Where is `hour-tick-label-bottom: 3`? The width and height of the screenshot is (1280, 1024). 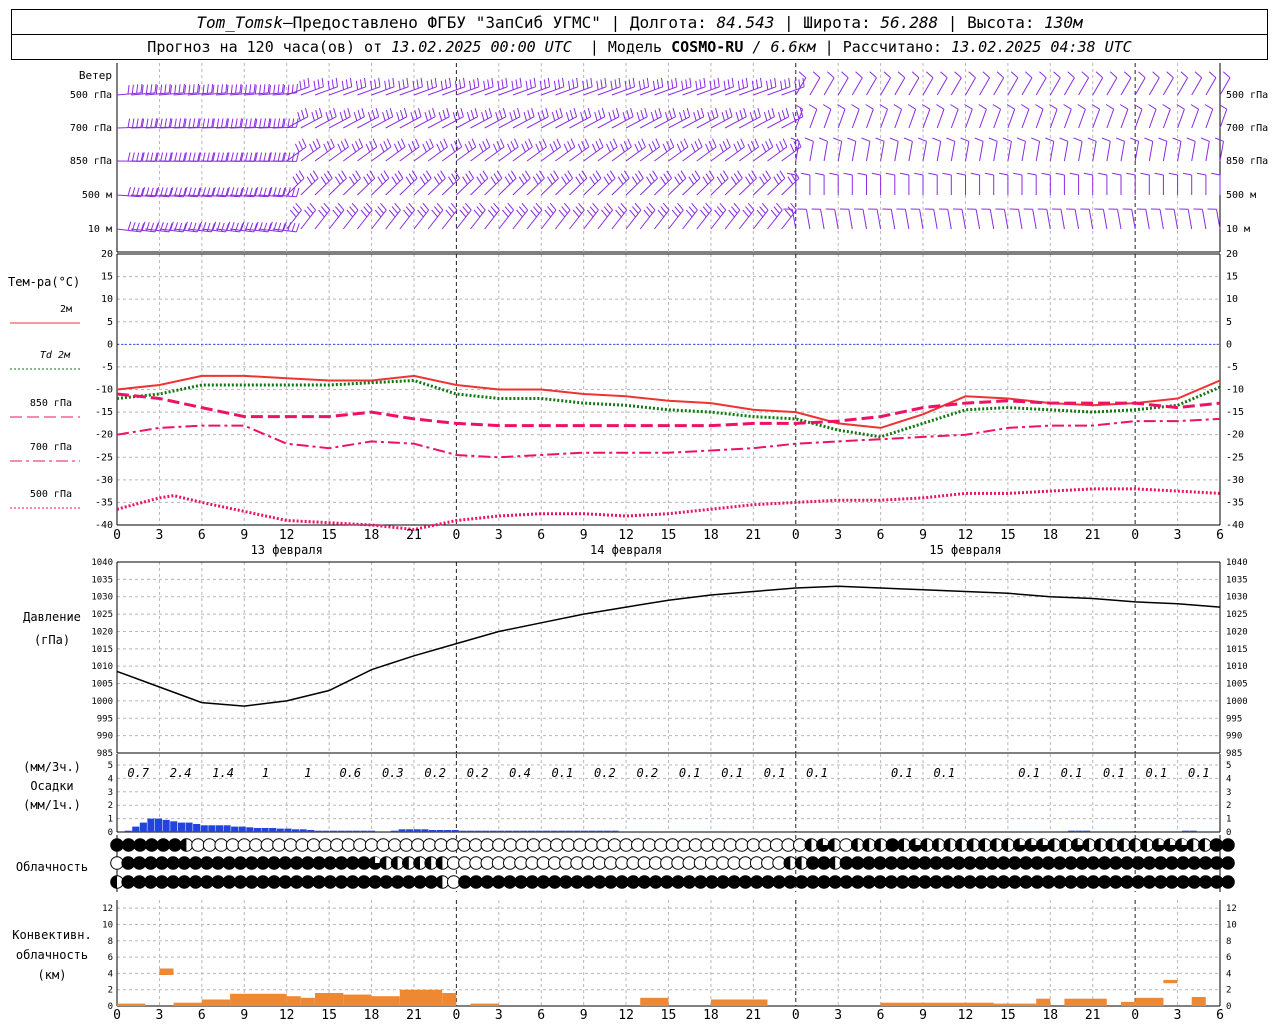
hour-tick-label-bottom: 3 is located at coordinates (499, 1015).